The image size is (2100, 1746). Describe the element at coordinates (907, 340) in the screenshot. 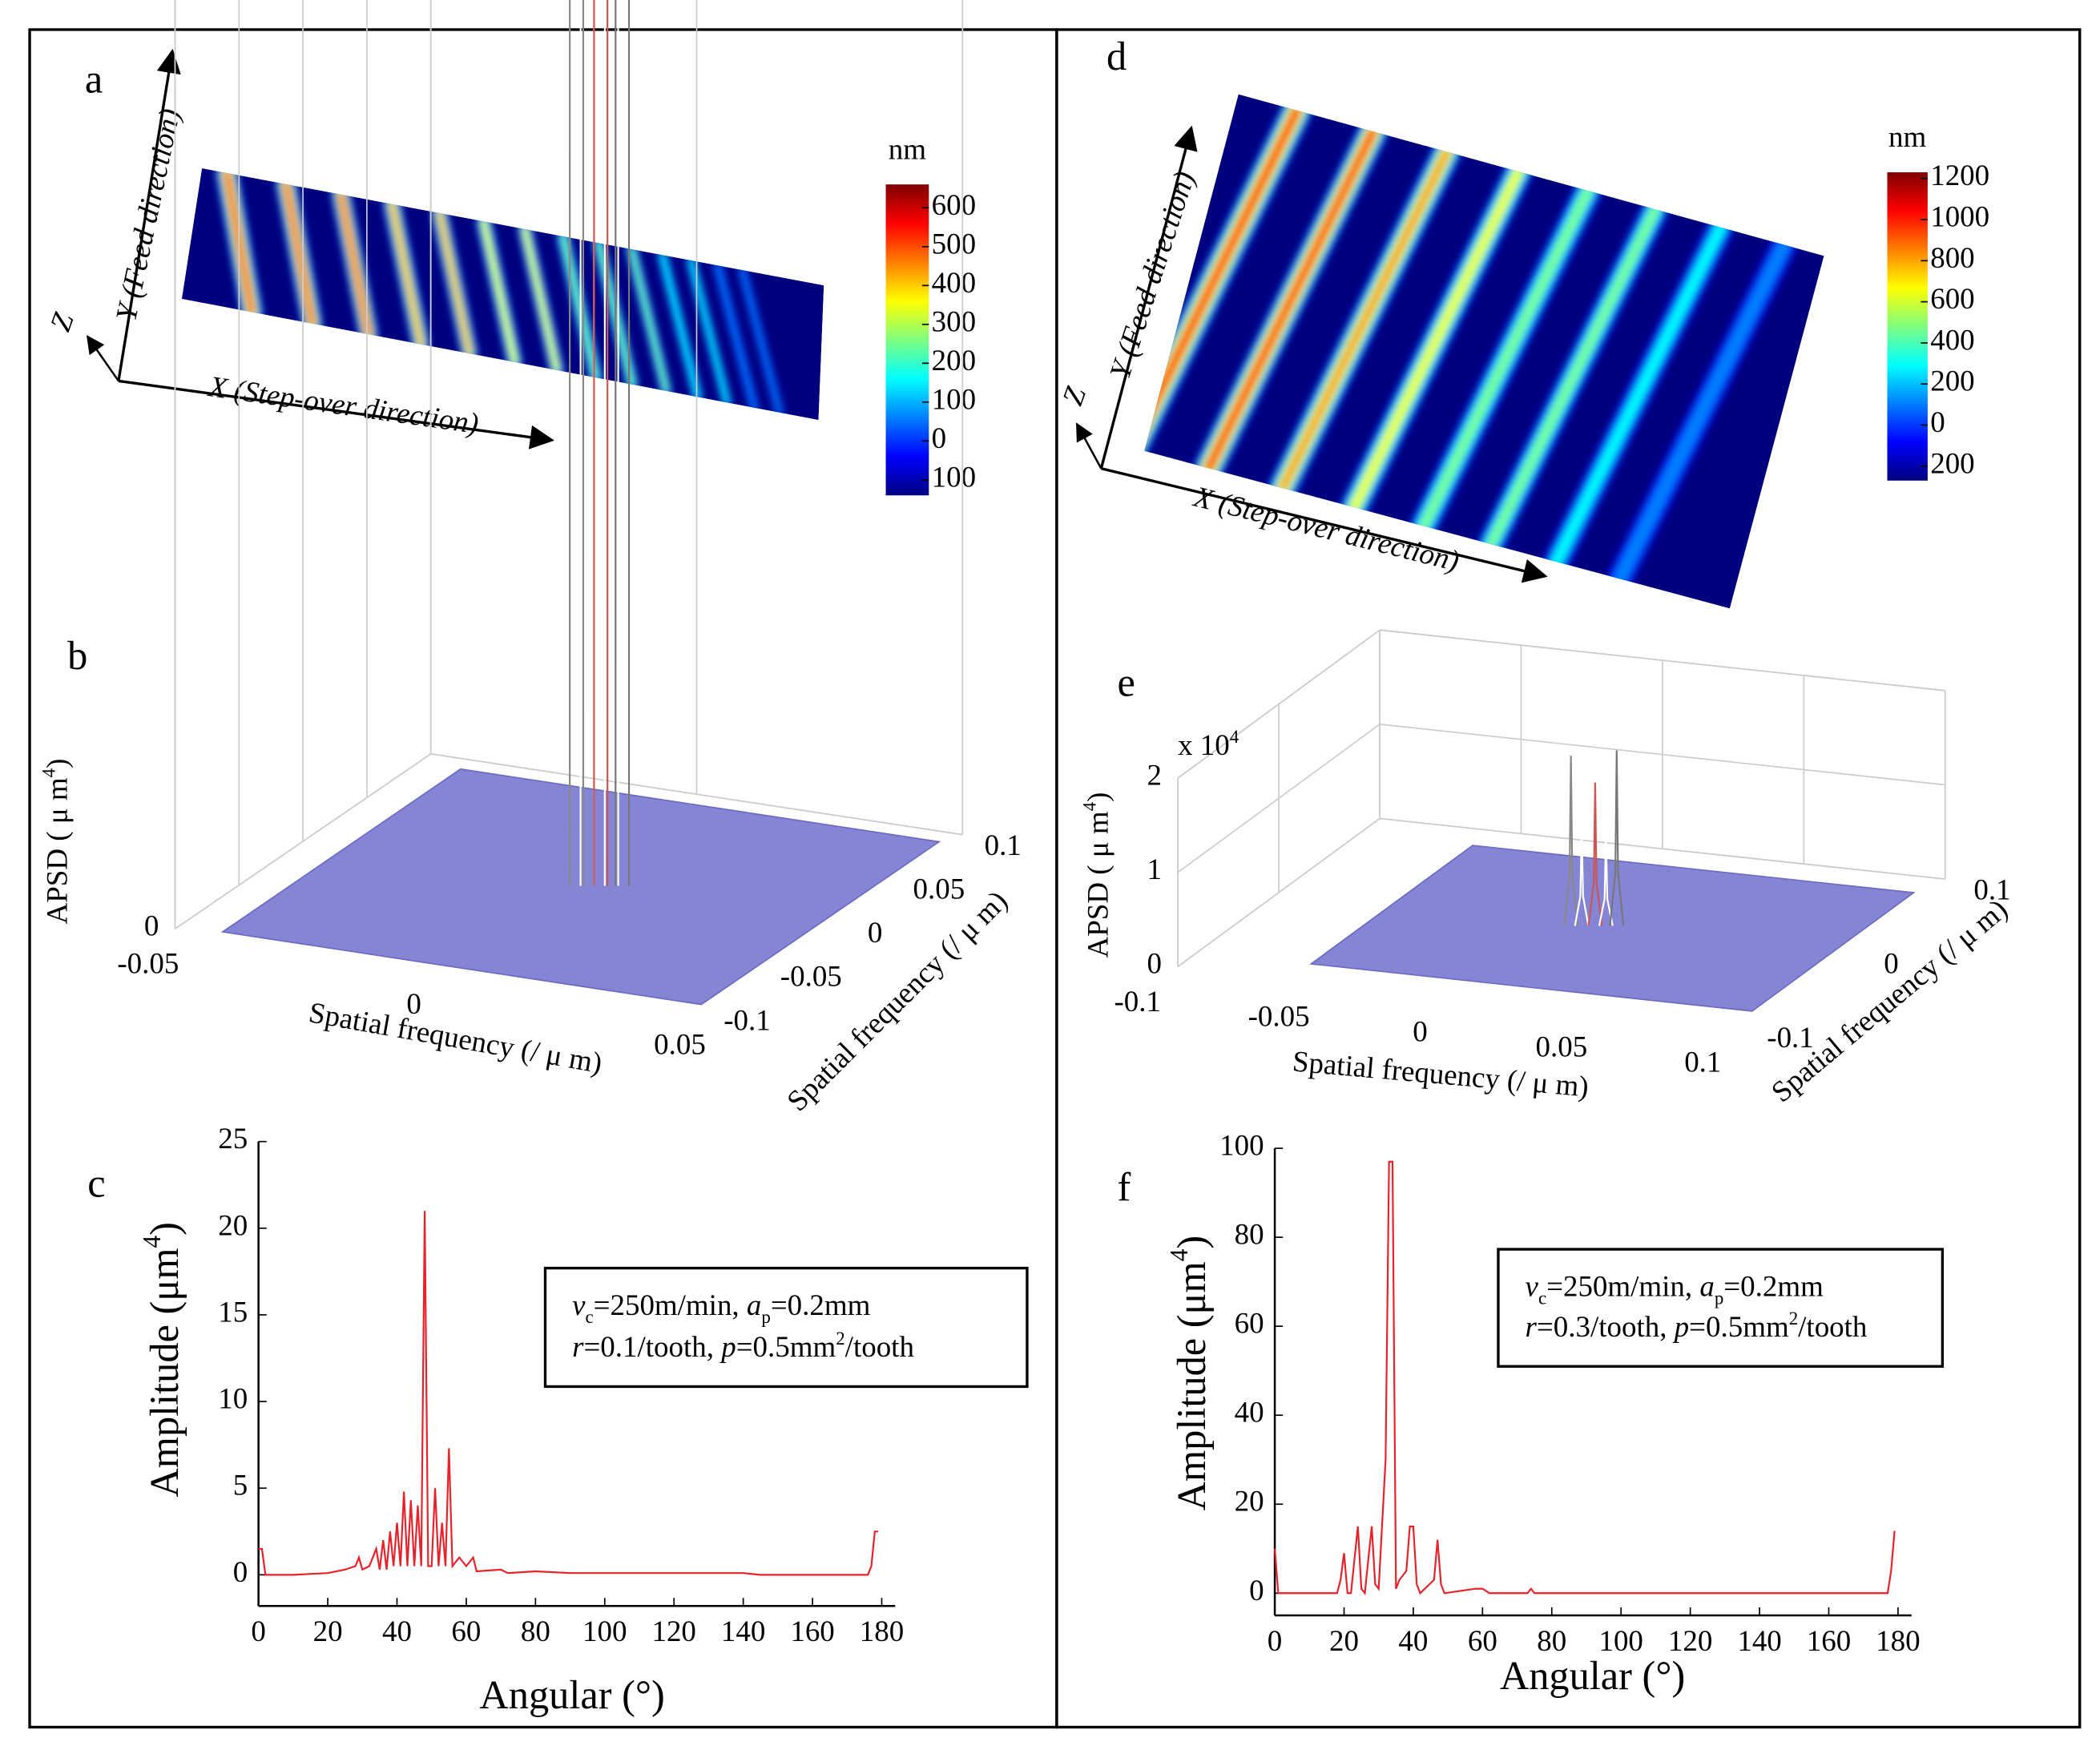

I see `colorbar` at that location.